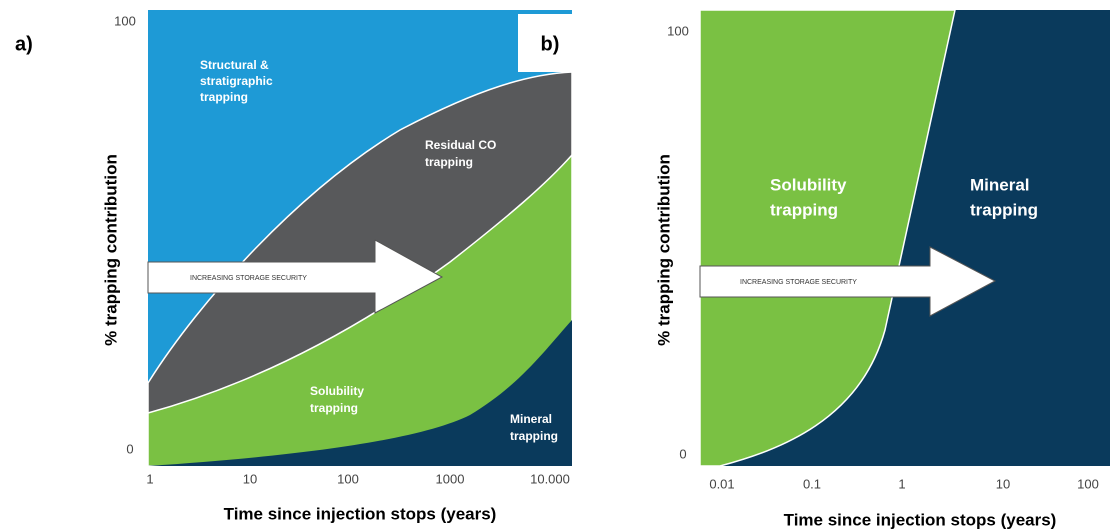 The height and width of the screenshot is (531, 1110). I want to click on mineral-area, so click(360, 393).